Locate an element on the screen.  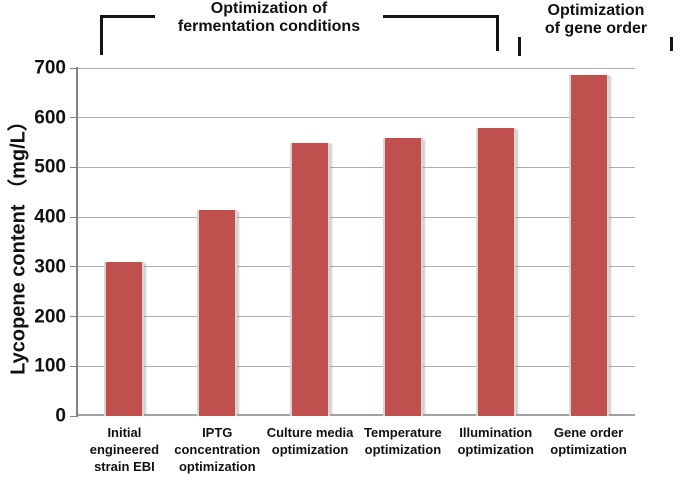
y-tick-label: 500 is located at coordinates (50, 167).